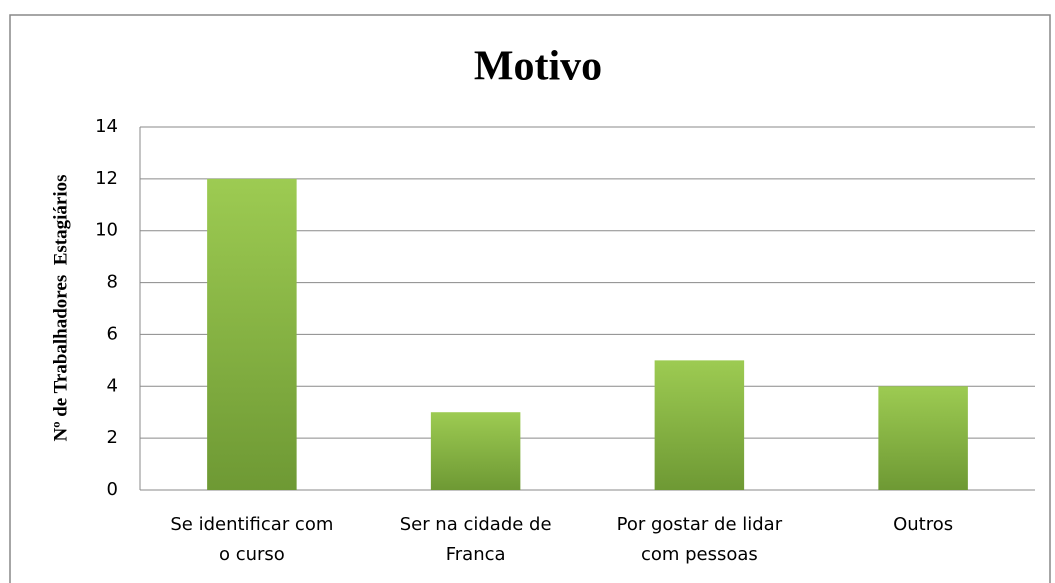 This screenshot has width=1055, height=583. I want to click on y-tick-label: 10, so click(106, 230).